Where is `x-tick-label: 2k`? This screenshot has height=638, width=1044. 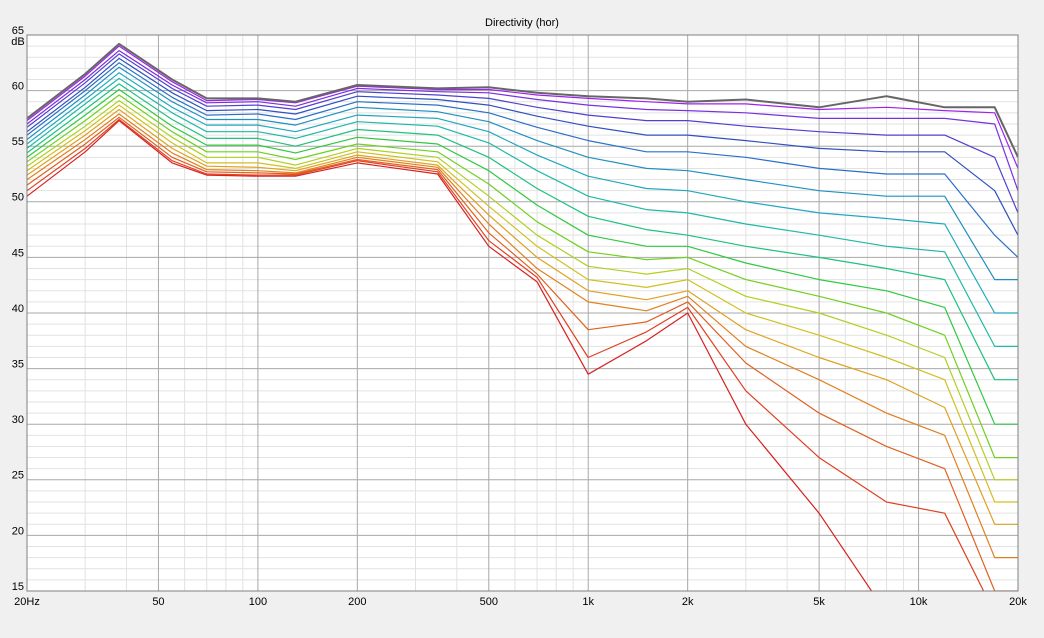
x-tick-label: 2k is located at coordinates (688, 602).